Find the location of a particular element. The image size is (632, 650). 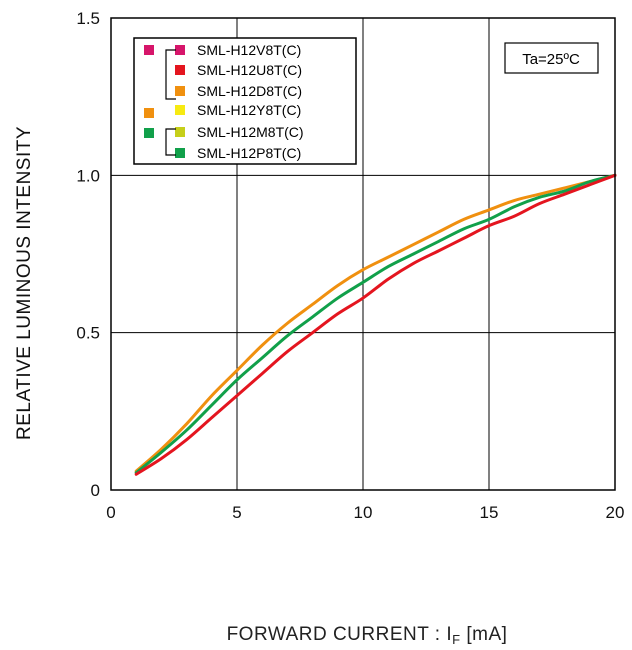

legend-box is located at coordinates (245, 101).